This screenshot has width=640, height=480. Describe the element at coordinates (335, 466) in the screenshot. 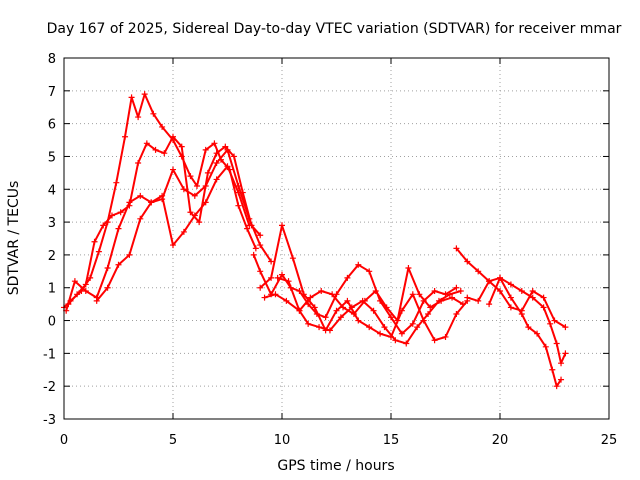

I see `x-axis-label: GPS time / hours` at that location.